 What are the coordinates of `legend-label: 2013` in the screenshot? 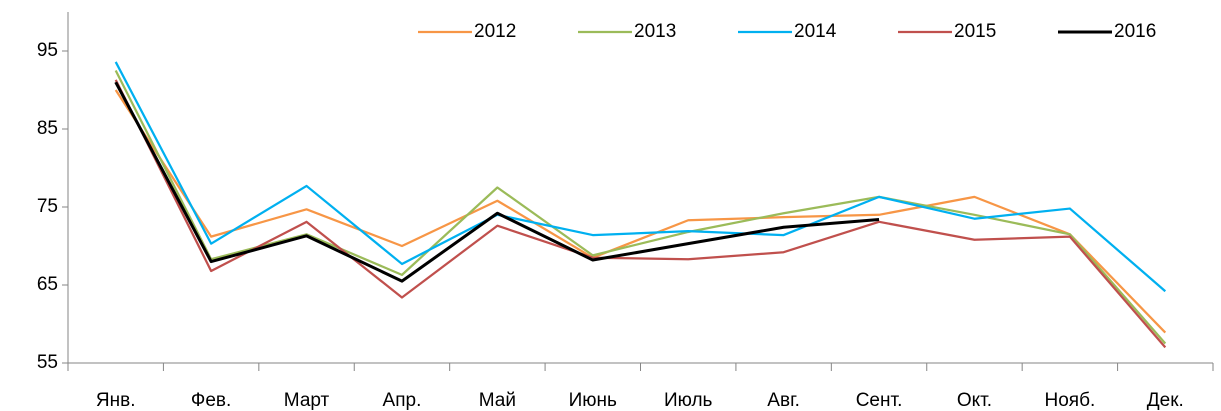 It's located at (655, 31).